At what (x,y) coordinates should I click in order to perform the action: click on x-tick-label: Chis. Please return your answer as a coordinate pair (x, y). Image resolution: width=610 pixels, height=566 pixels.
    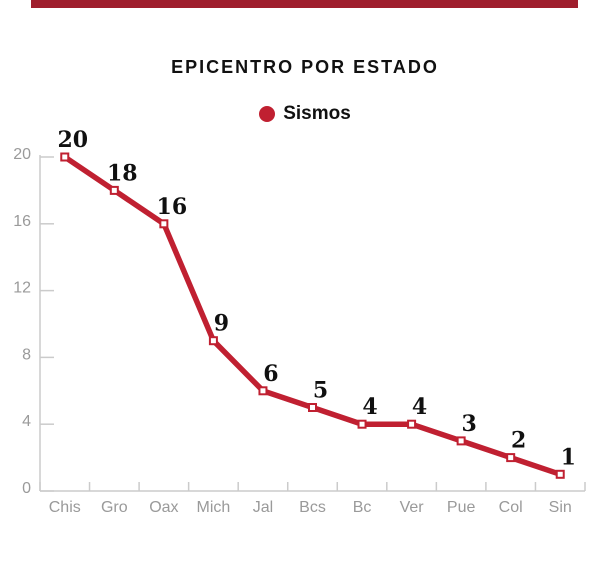
    Looking at the image, I should click on (65, 507).